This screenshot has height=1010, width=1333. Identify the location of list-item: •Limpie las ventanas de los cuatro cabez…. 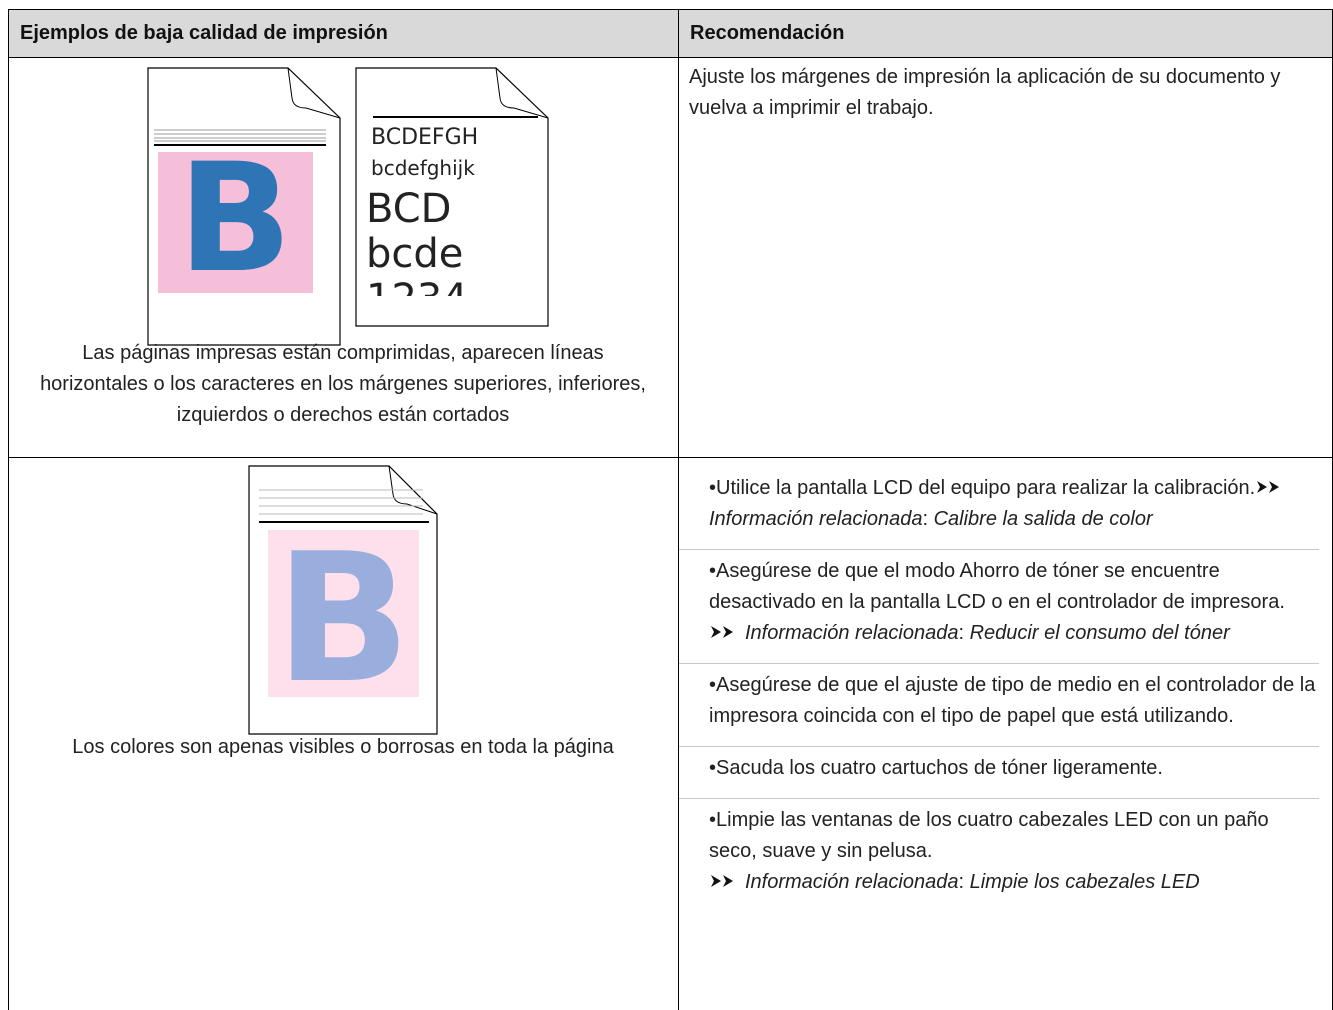
(999, 855).